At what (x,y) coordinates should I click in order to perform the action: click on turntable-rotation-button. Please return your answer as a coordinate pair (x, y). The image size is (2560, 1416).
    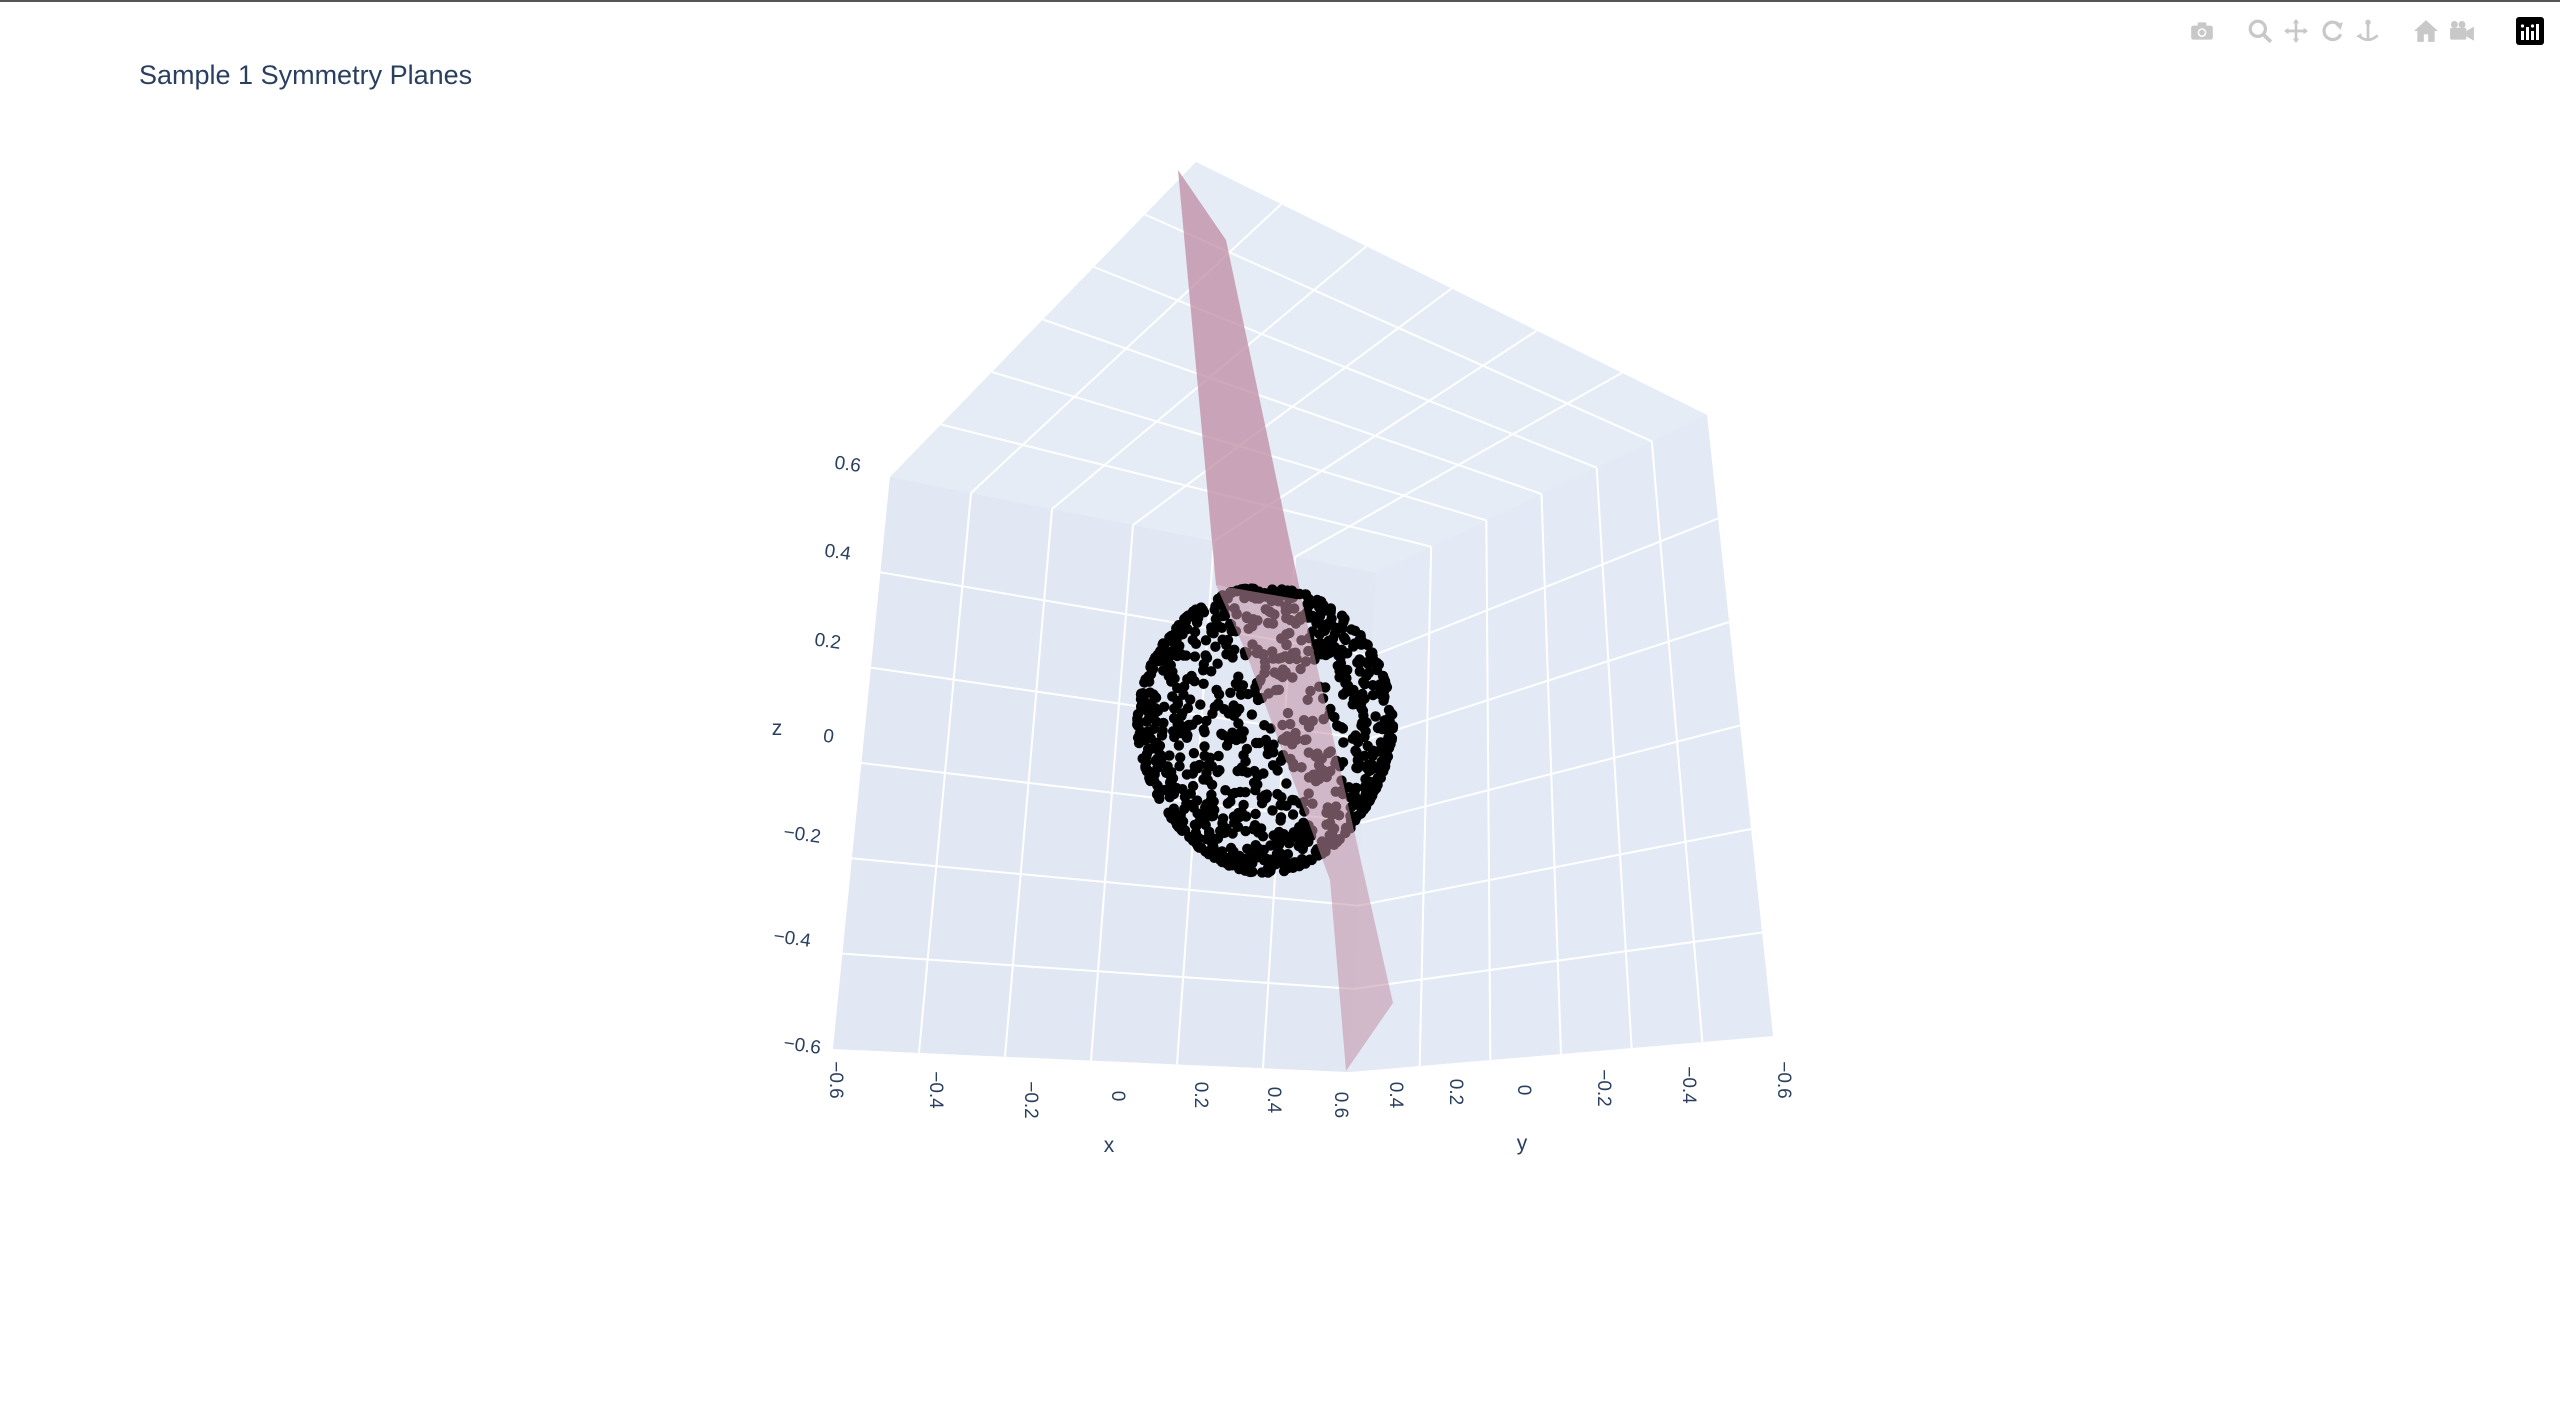
    Looking at the image, I should click on (2368, 31).